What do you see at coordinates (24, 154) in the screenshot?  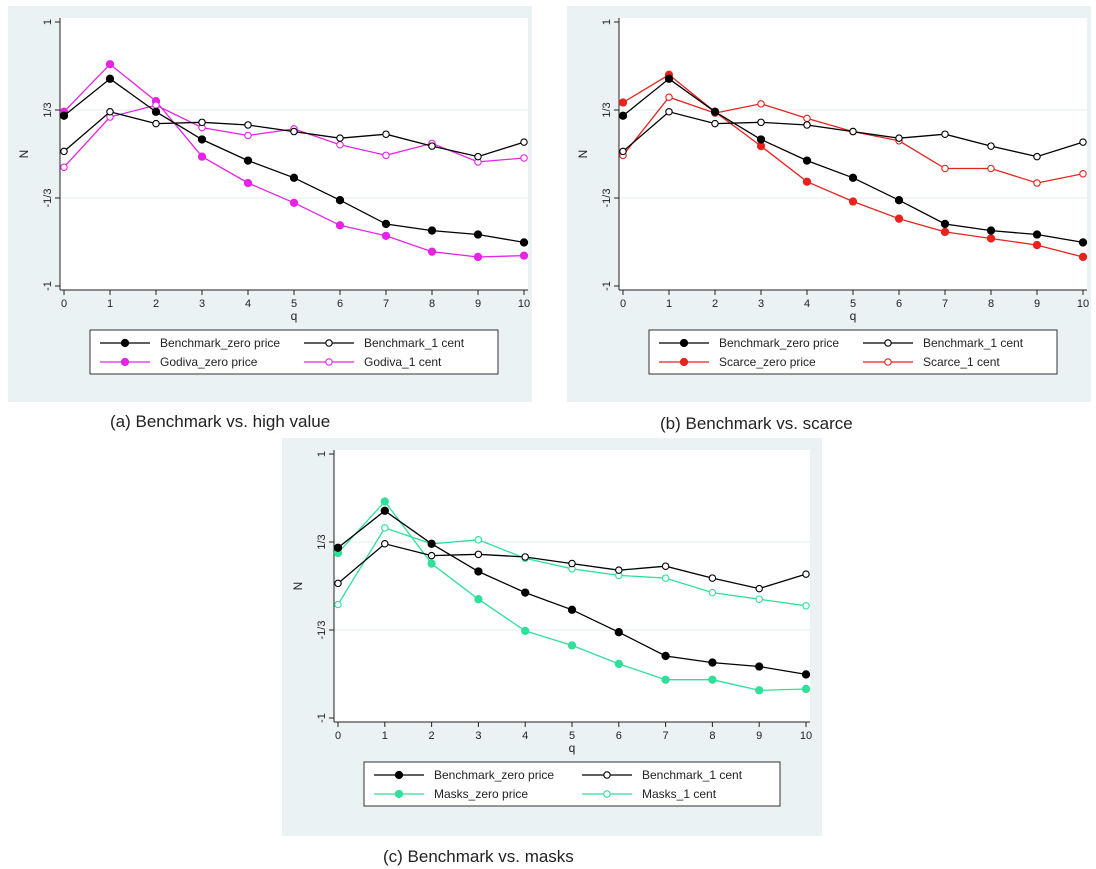 I see `y-axis-label: N` at bounding box center [24, 154].